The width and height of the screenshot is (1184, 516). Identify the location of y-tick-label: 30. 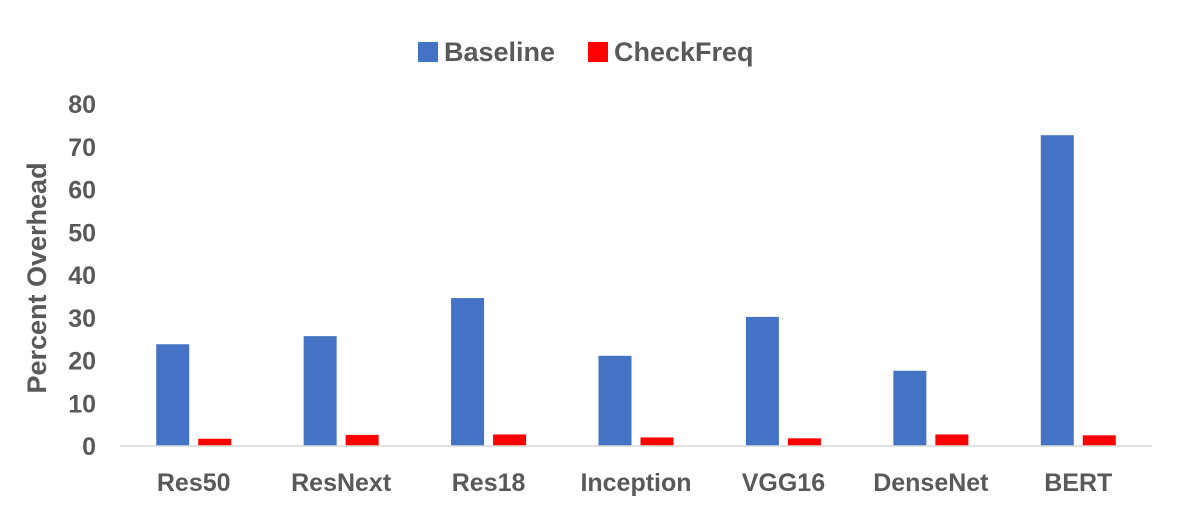
(82, 319).